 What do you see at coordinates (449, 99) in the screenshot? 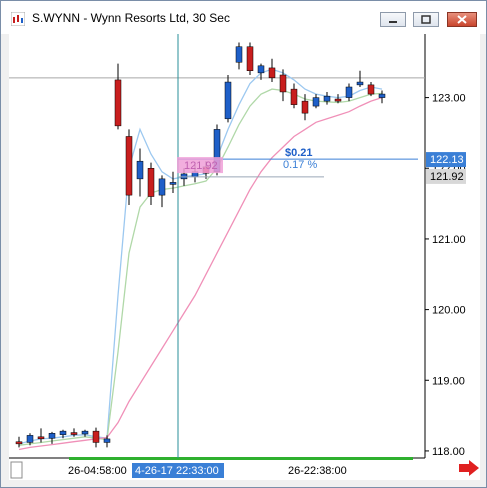
I see `price-tick-label: 123.00` at bounding box center [449, 99].